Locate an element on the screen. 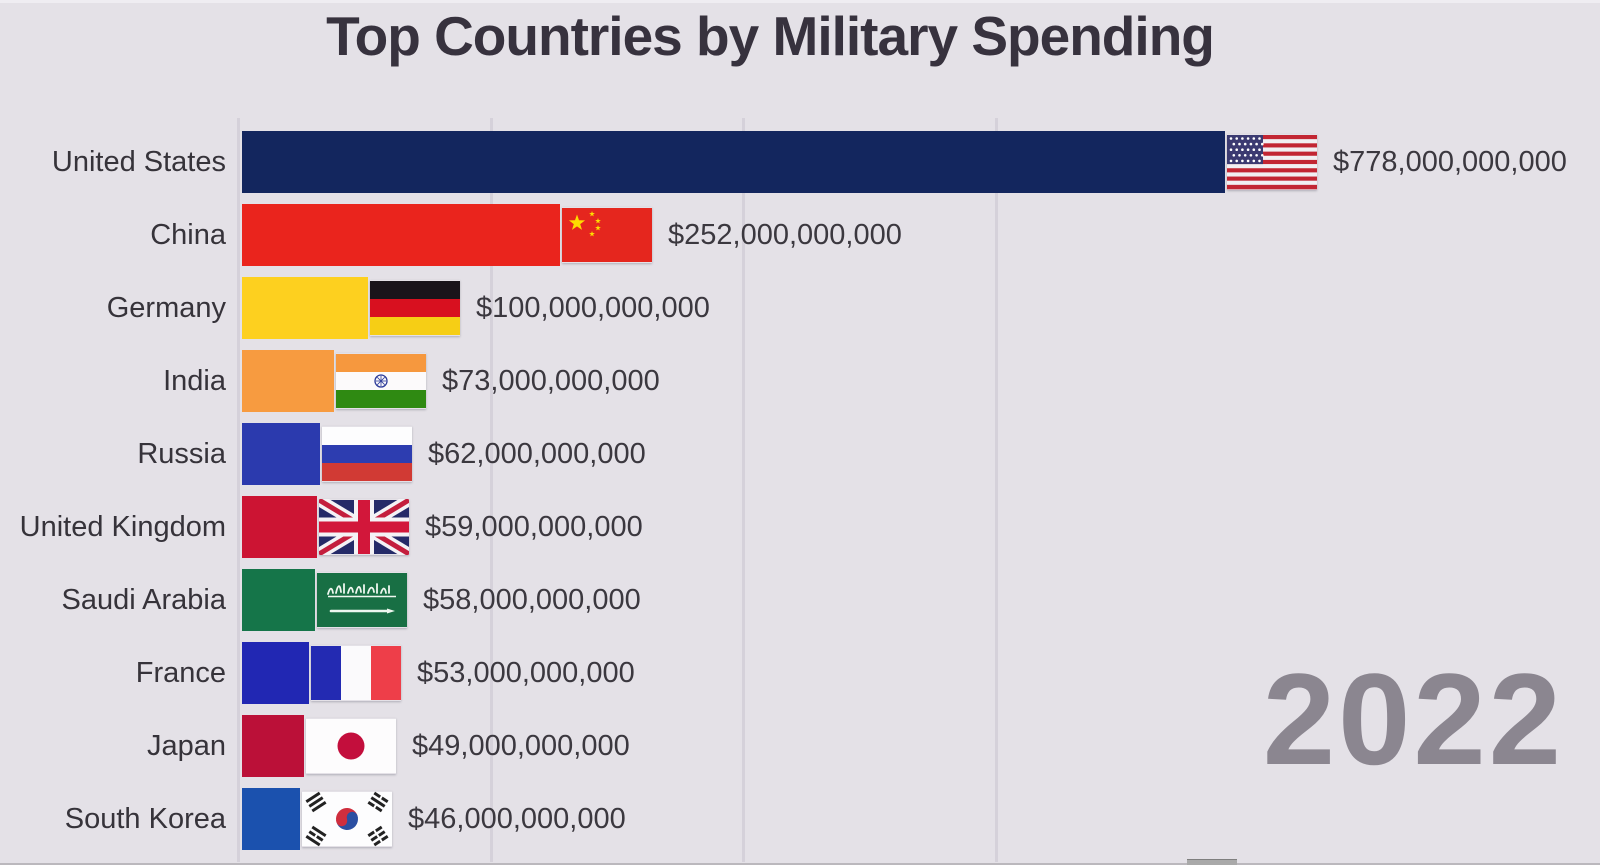 The image size is (1600, 865). gridline-400b is located at coordinates (743, 490).